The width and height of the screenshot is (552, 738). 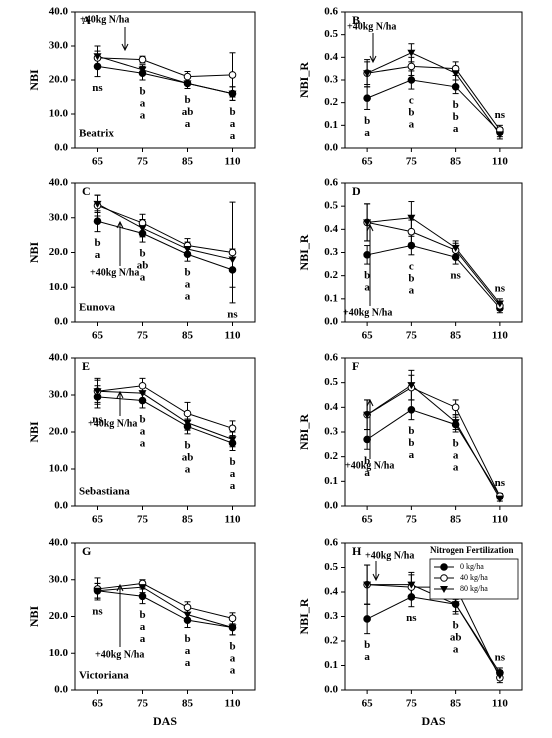 What do you see at coordinates (355, 366) in the screenshot?
I see `panel-letter: F` at bounding box center [355, 366].